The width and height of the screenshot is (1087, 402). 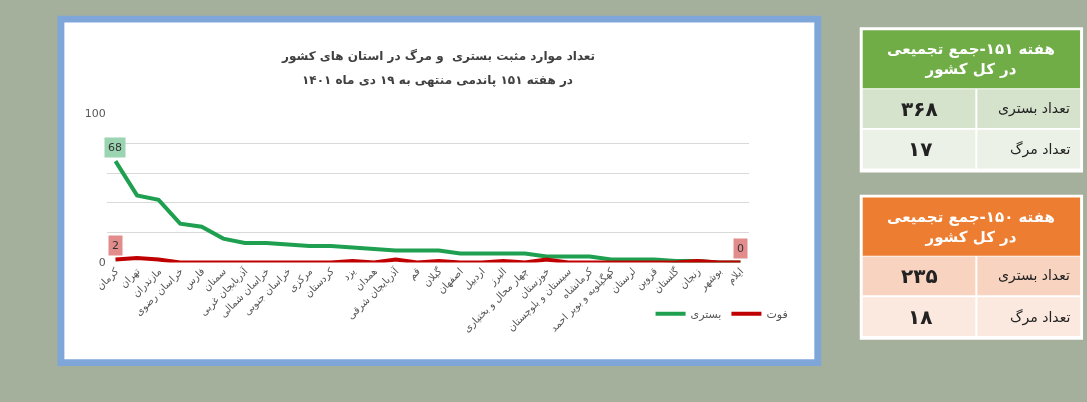 I want to click on text: ۳۶۸, so click(x=919, y=109).